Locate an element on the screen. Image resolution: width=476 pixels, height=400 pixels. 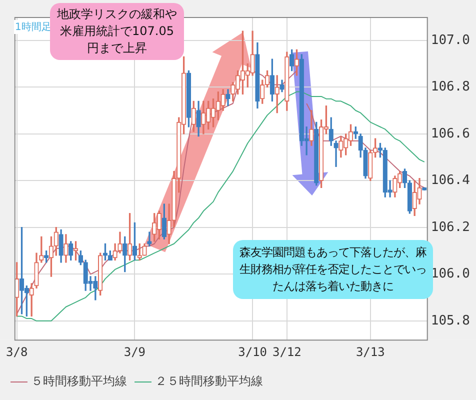
x-tick-label: 3/8 is located at coordinates (17, 351).